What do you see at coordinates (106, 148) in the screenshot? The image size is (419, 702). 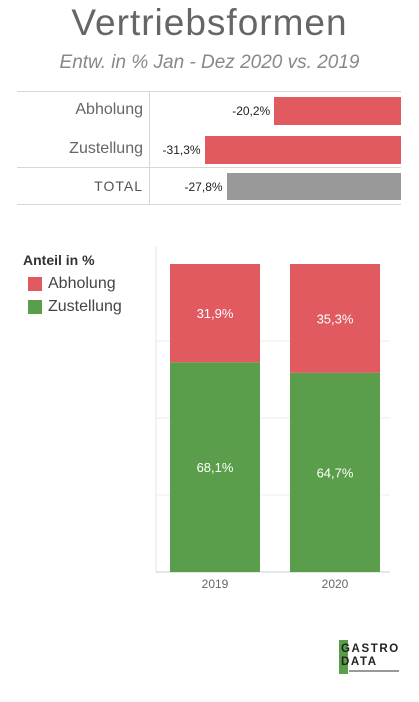 I see `bar-category-label: Zustellung` at bounding box center [106, 148].